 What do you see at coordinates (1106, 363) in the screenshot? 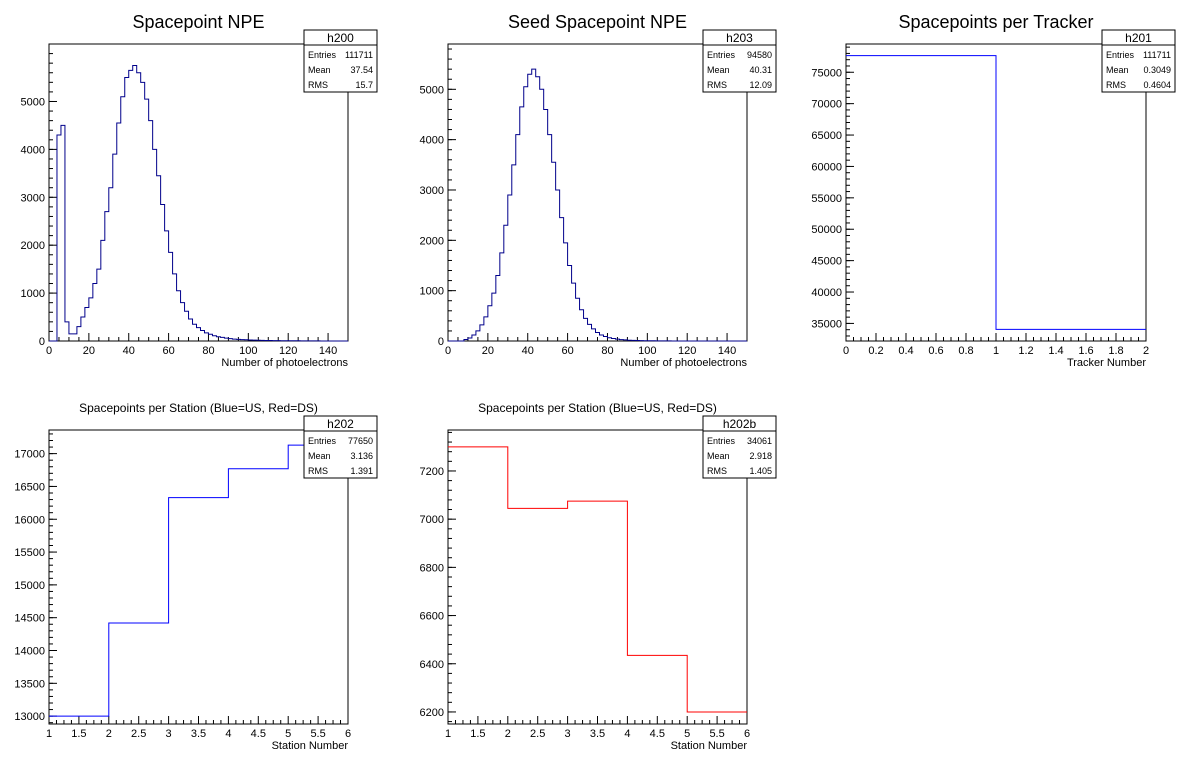
I see `x-axis-label: Tracker Number` at bounding box center [1106, 363].